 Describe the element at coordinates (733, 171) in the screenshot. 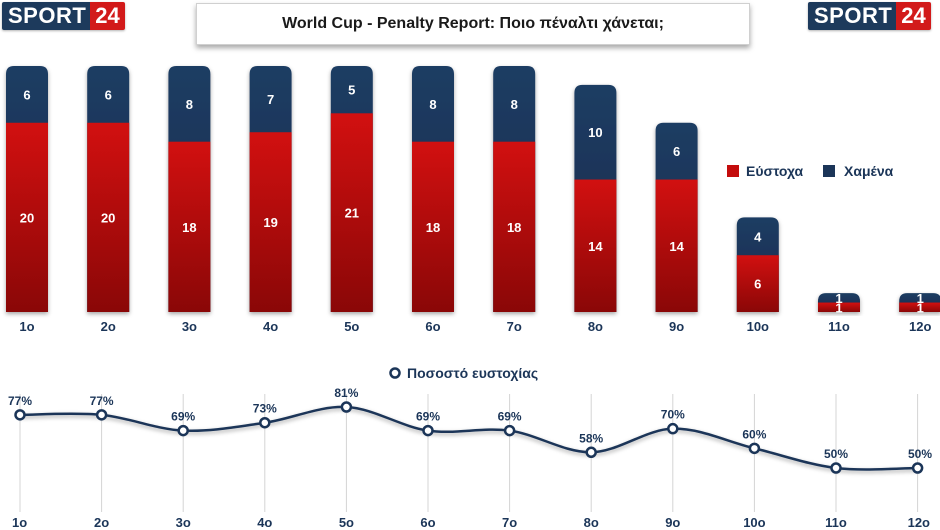

I see `legend-swatch-scored` at that location.